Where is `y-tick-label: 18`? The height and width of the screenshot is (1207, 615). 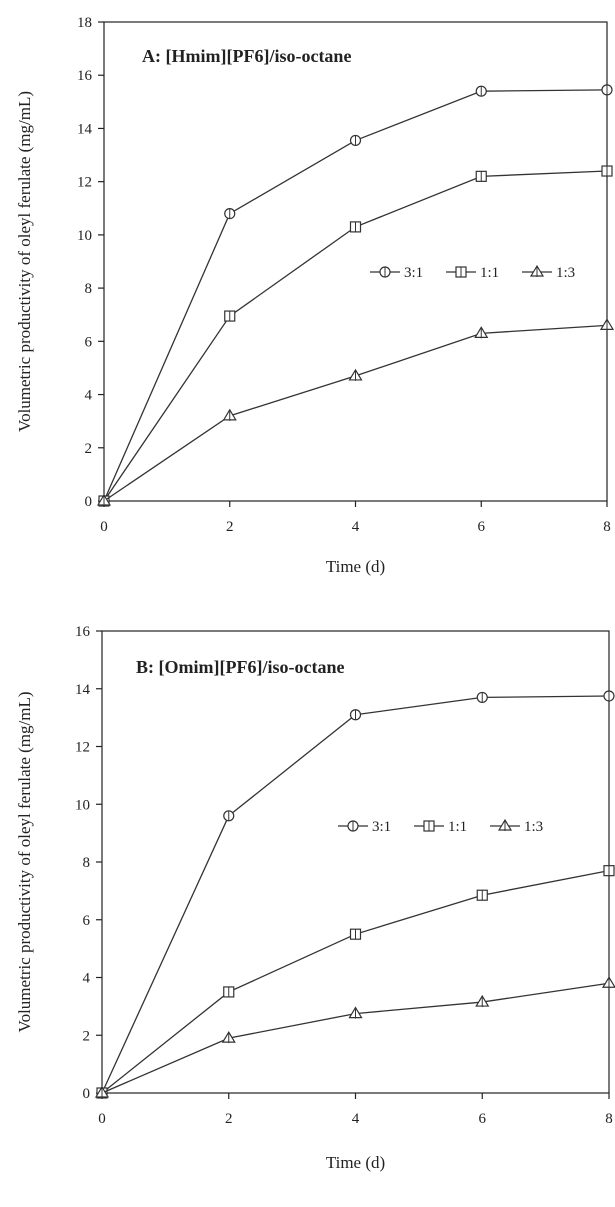 y-tick-label: 18 is located at coordinates (84, 23).